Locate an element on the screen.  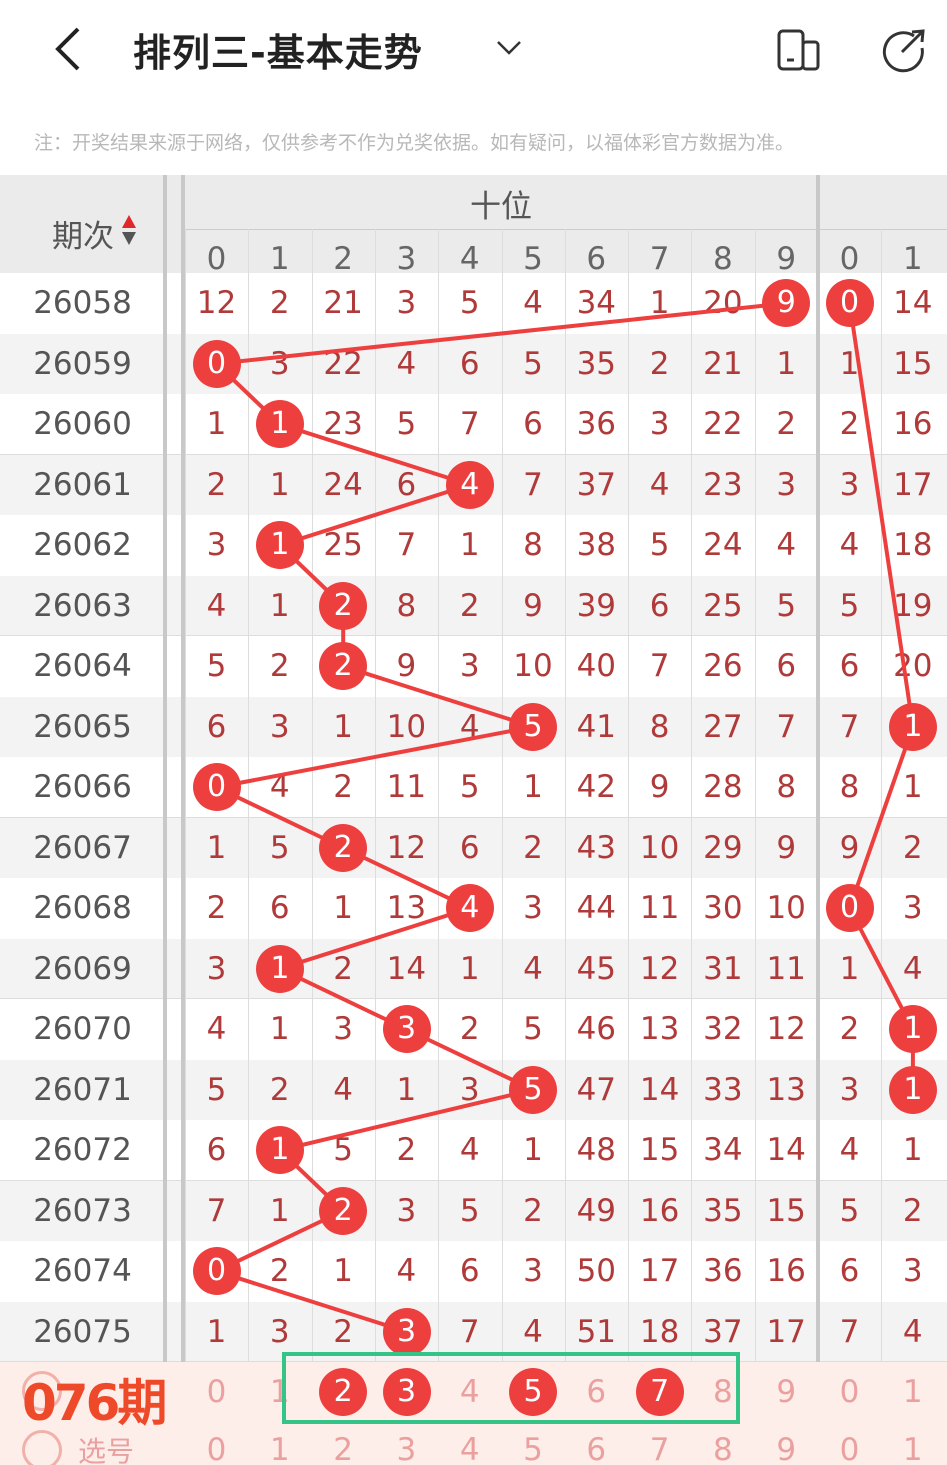
radio-button is located at coordinates (42, 1391).